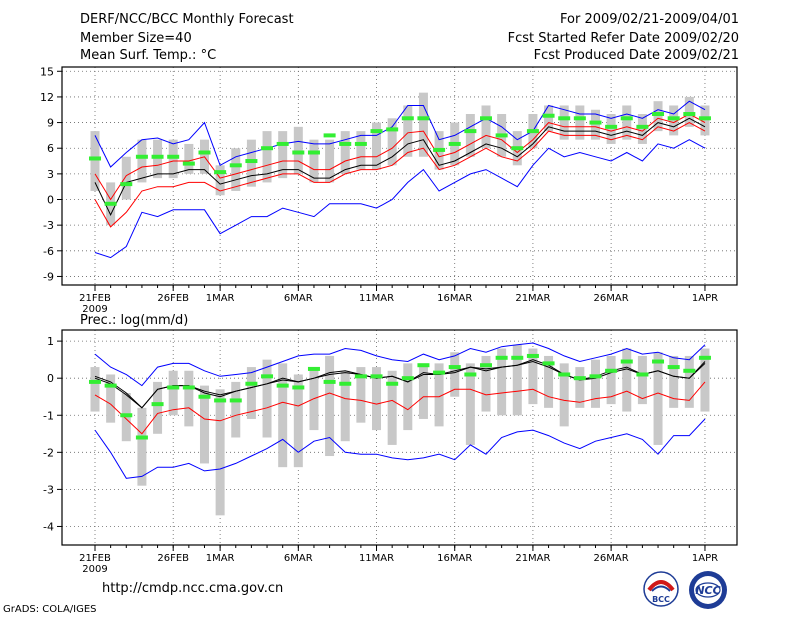 Image resolution: width=800 pixels, height=618 pixels. What do you see at coordinates (454, 558) in the screenshot?
I see `prec-xtick-label: 16MAR` at bounding box center [454, 558].